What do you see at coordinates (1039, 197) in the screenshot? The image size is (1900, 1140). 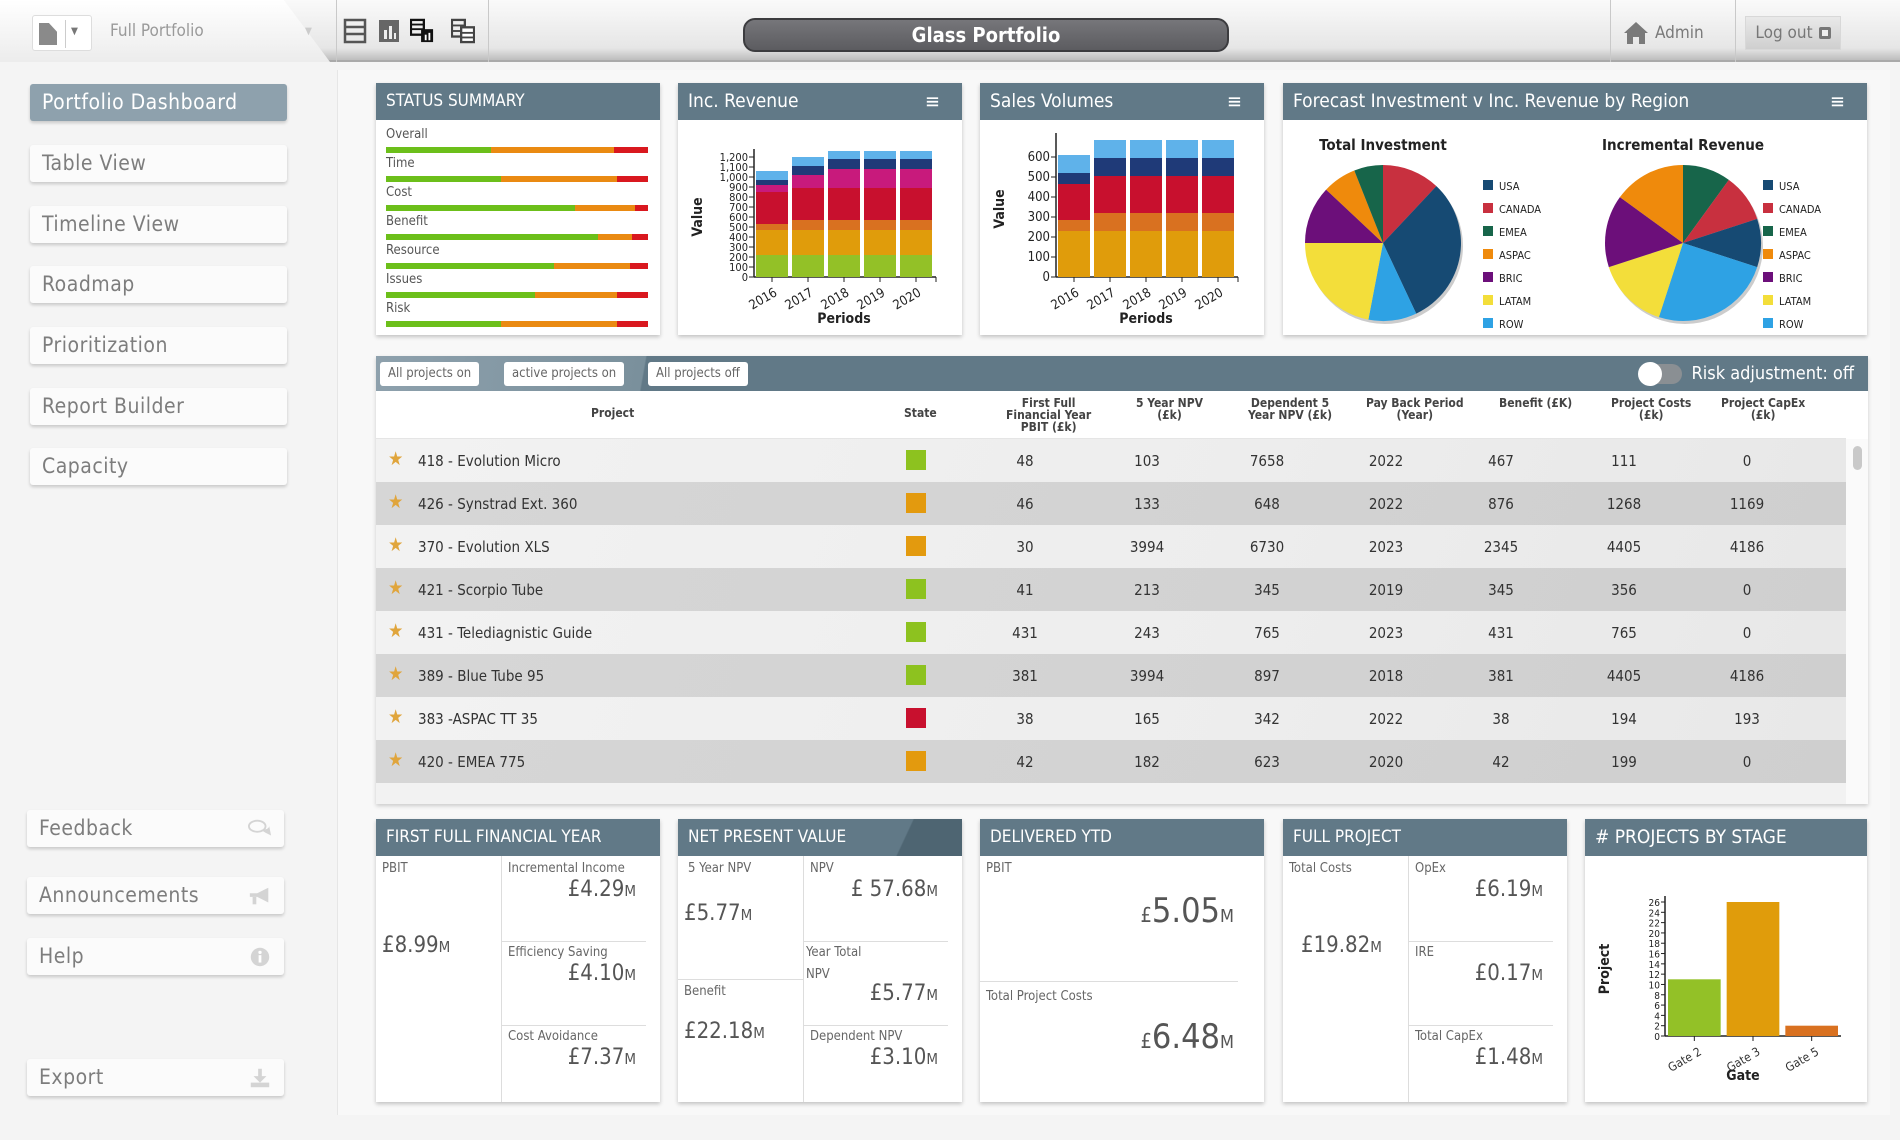 I see `y-tick-label: 400` at bounding box center [1039, 197].